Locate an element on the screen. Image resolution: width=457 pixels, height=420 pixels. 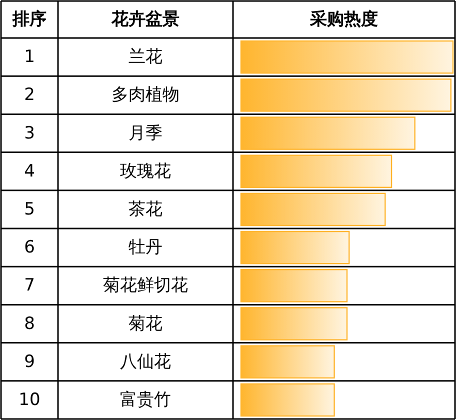
y-tick-label: 牡丹 is located at coordinates (145, 248).